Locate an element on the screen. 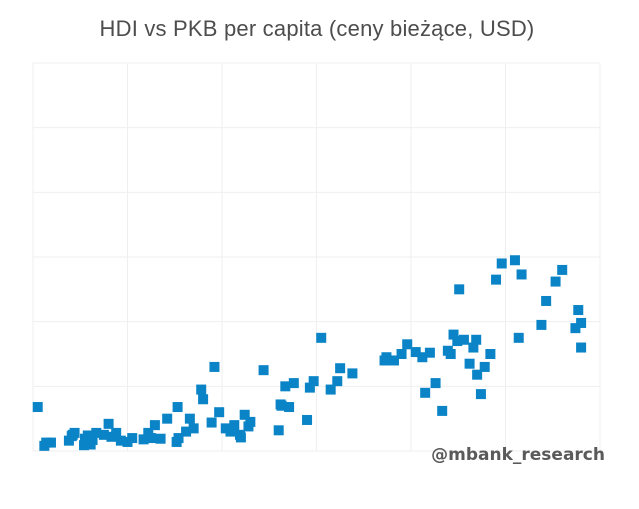  watermark: @mbank_research is located at coordinates (518, 455).